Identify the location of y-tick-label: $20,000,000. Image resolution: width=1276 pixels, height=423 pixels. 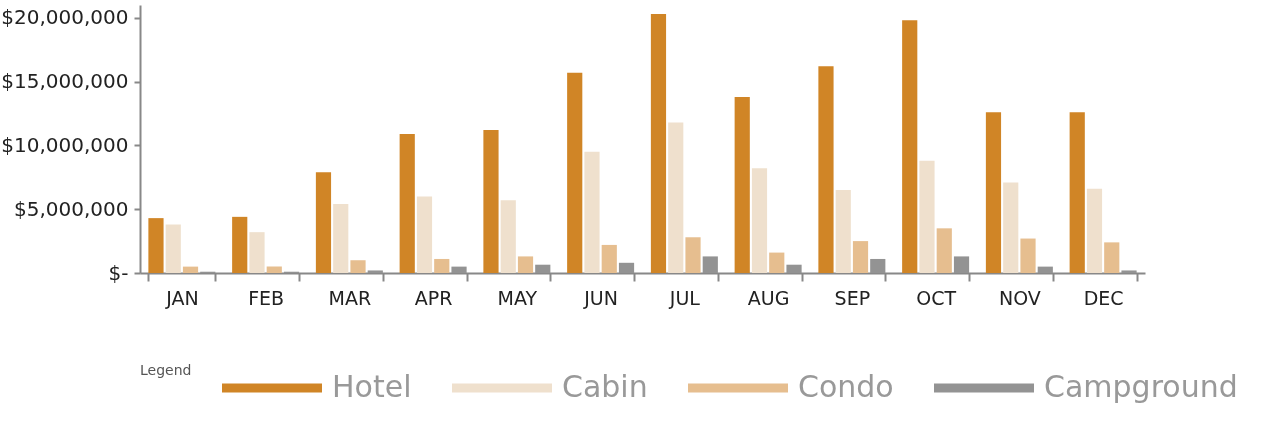
(65, 17).